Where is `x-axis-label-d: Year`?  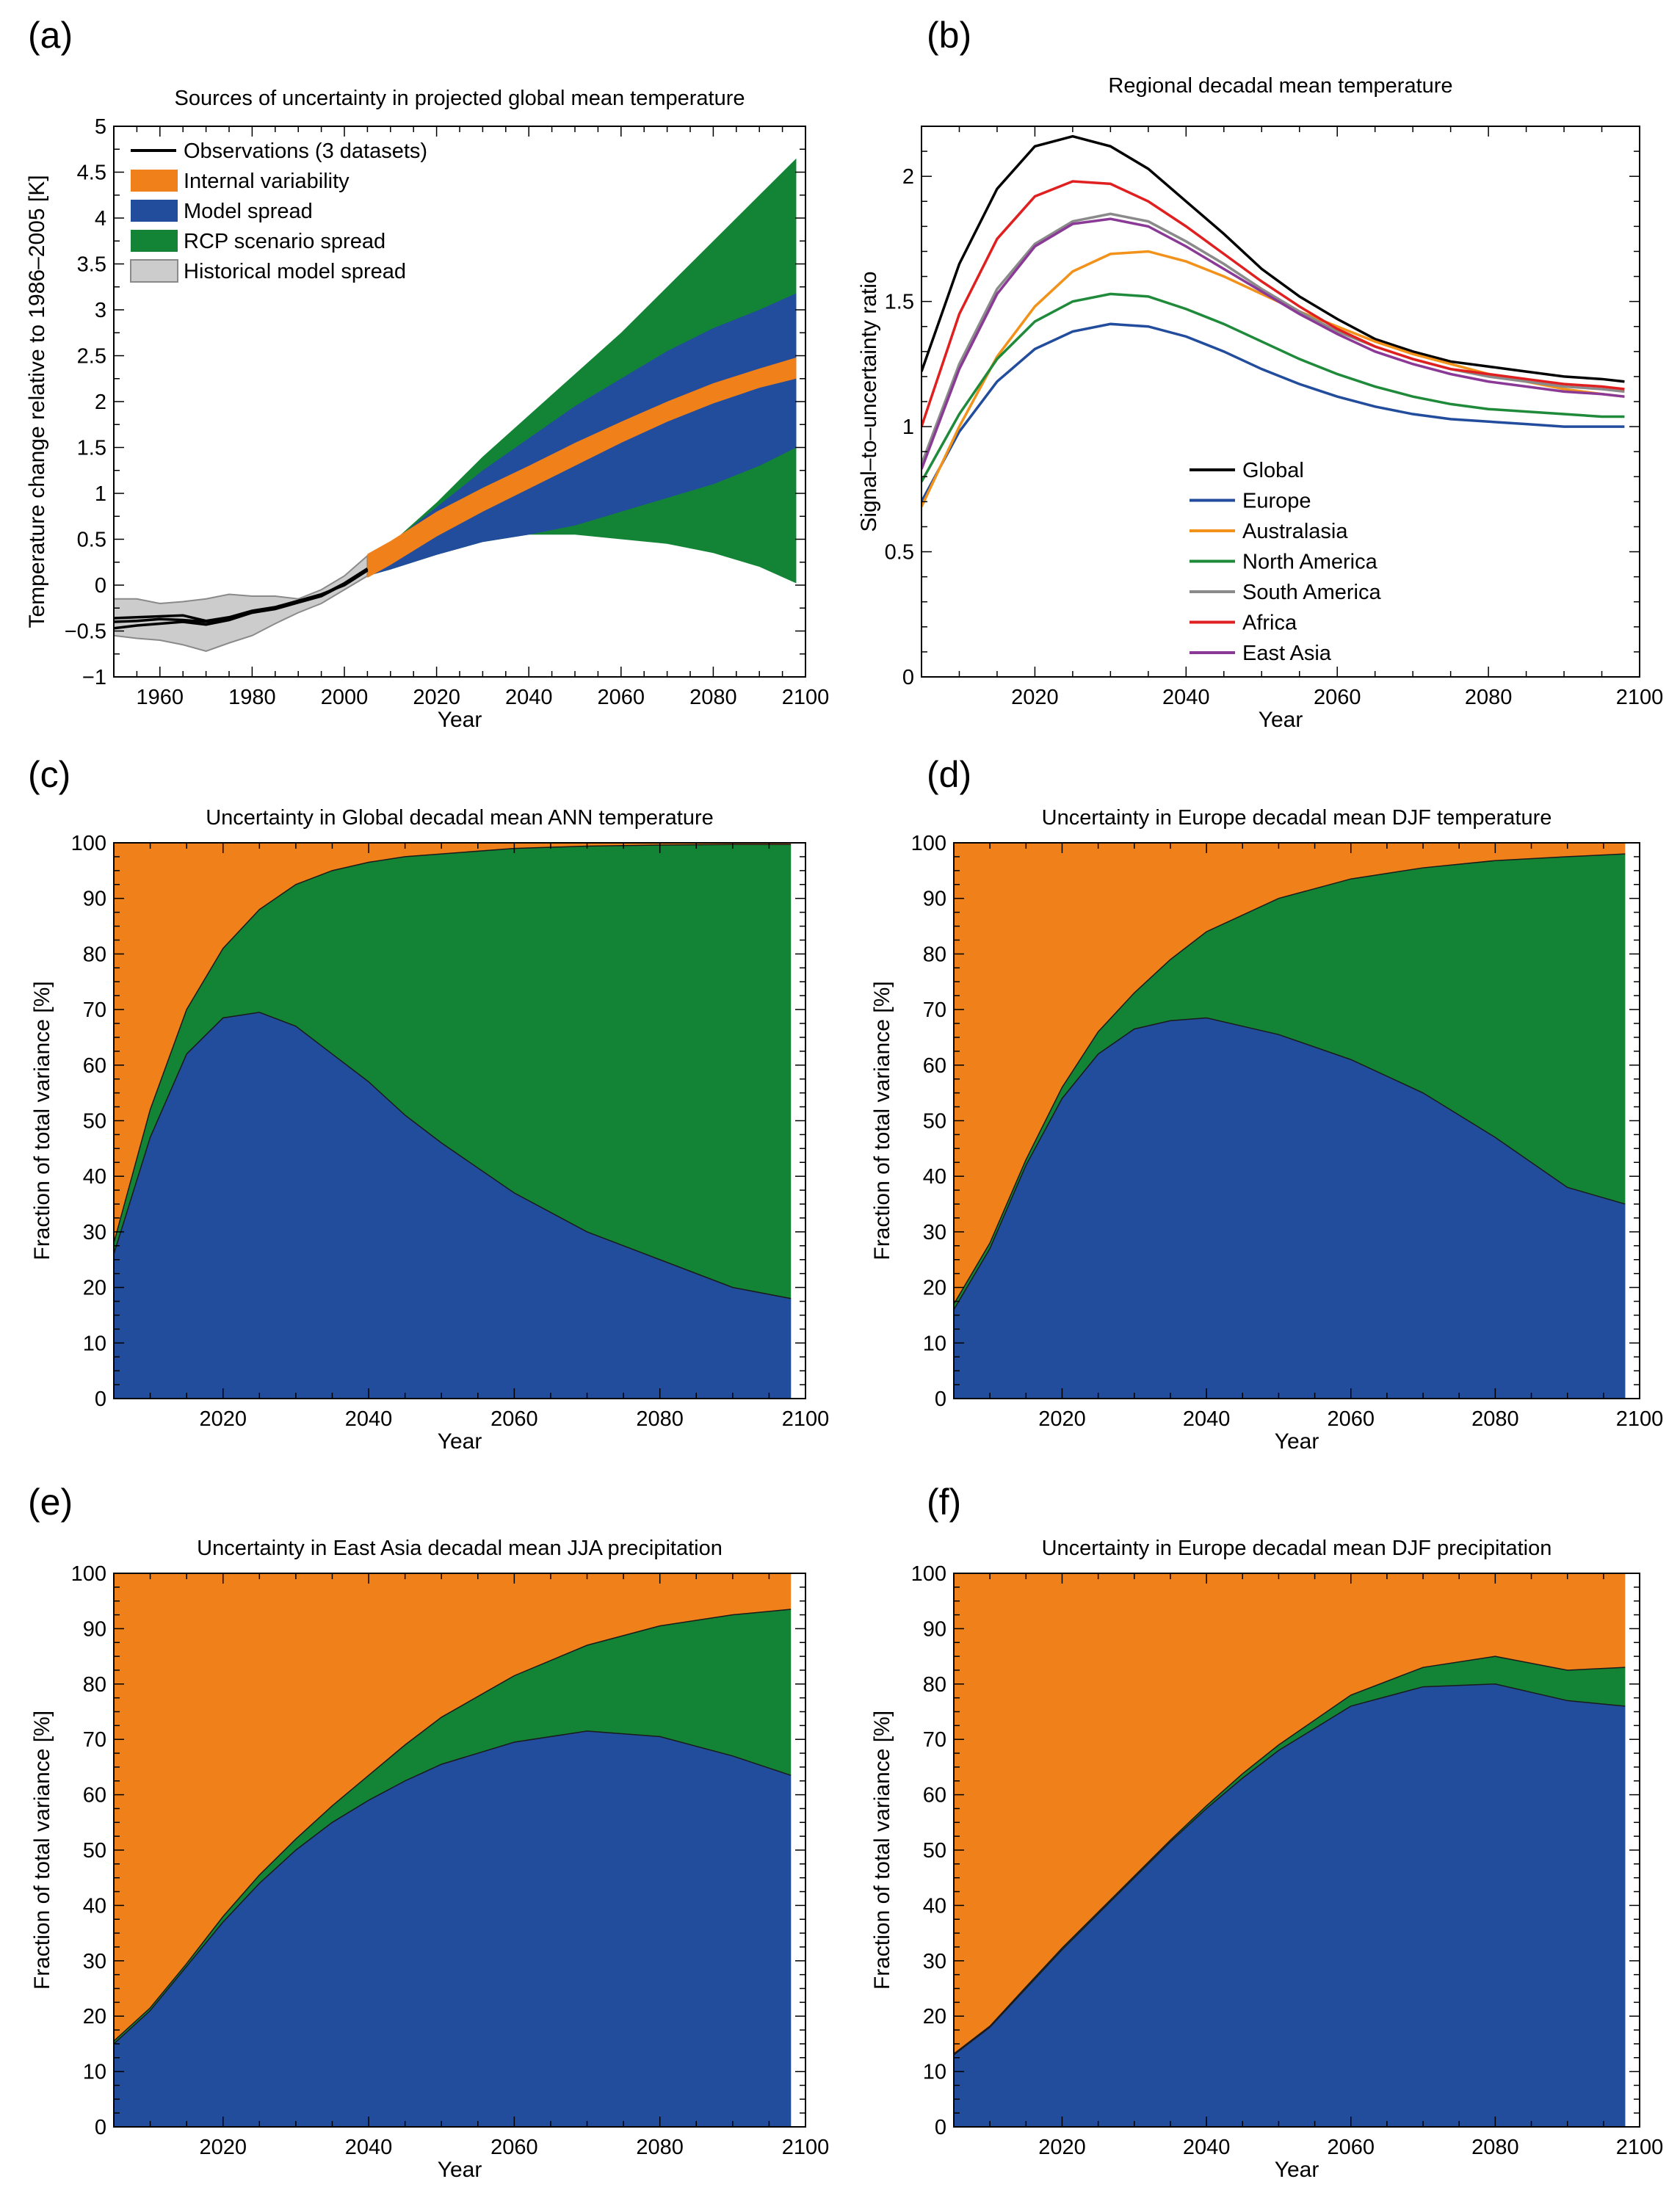
x-axis-label-d: Year is located at coordinates (1297, 1441).